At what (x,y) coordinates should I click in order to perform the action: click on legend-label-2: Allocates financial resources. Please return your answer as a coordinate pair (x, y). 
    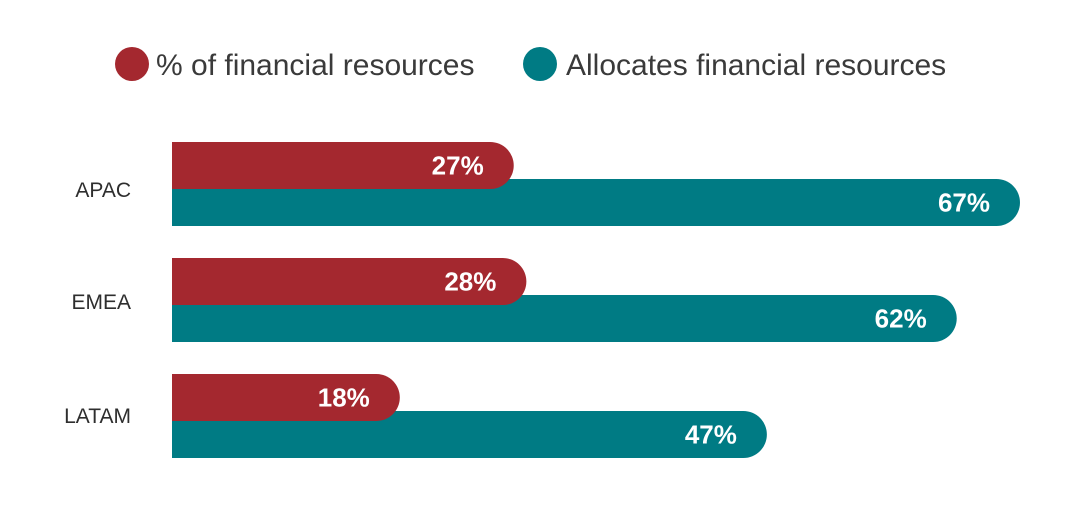
    Looking at the image, I should click on (756, 65).